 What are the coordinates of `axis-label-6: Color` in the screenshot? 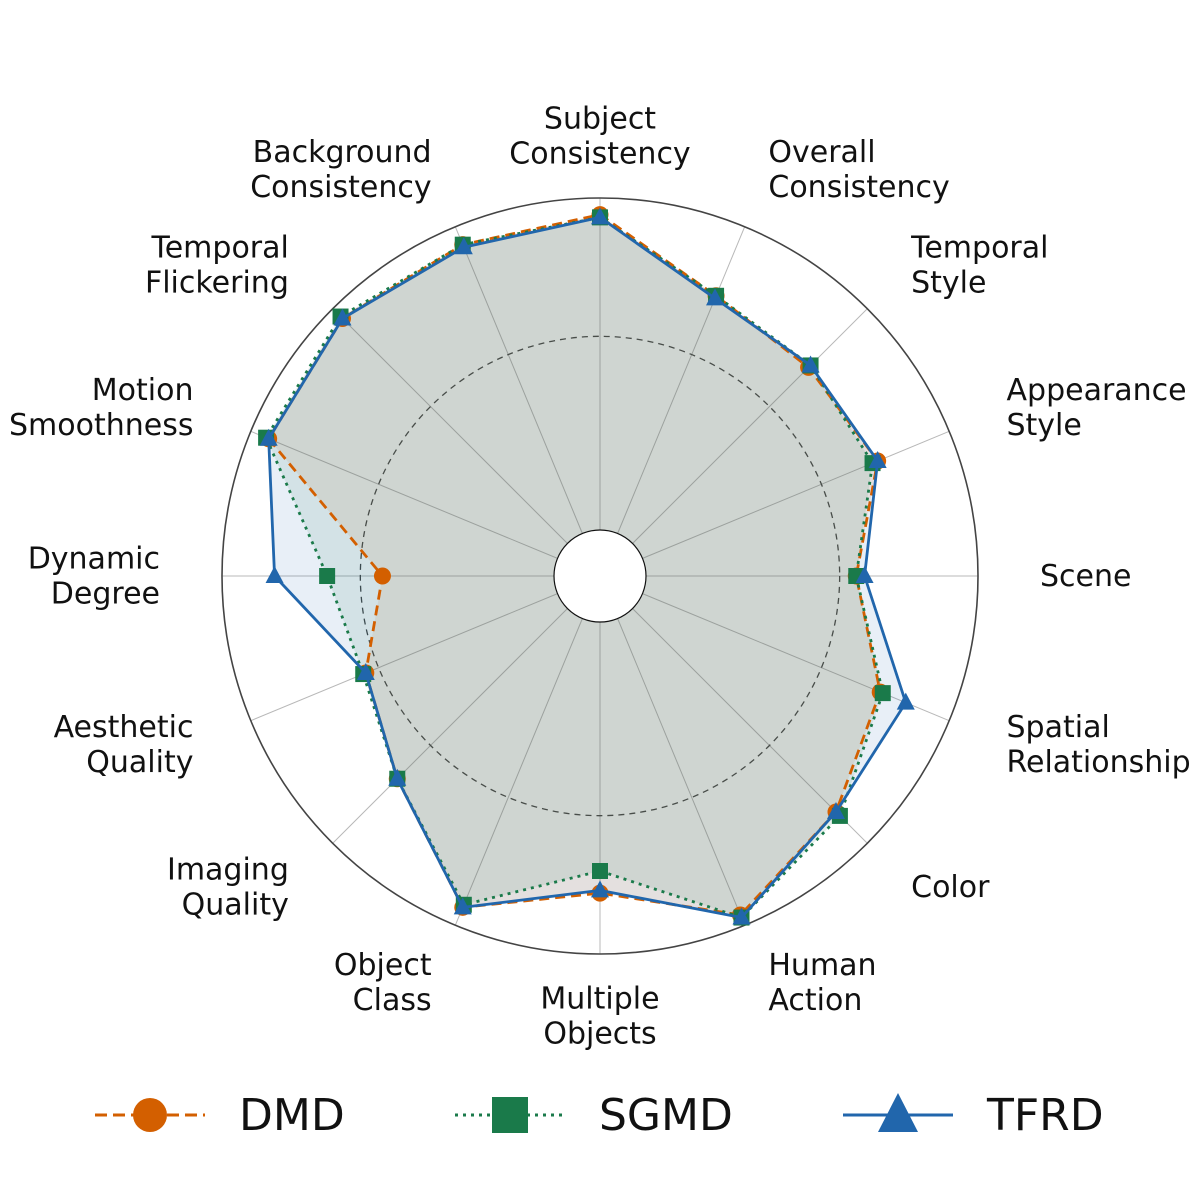 It's located at (950, 887).